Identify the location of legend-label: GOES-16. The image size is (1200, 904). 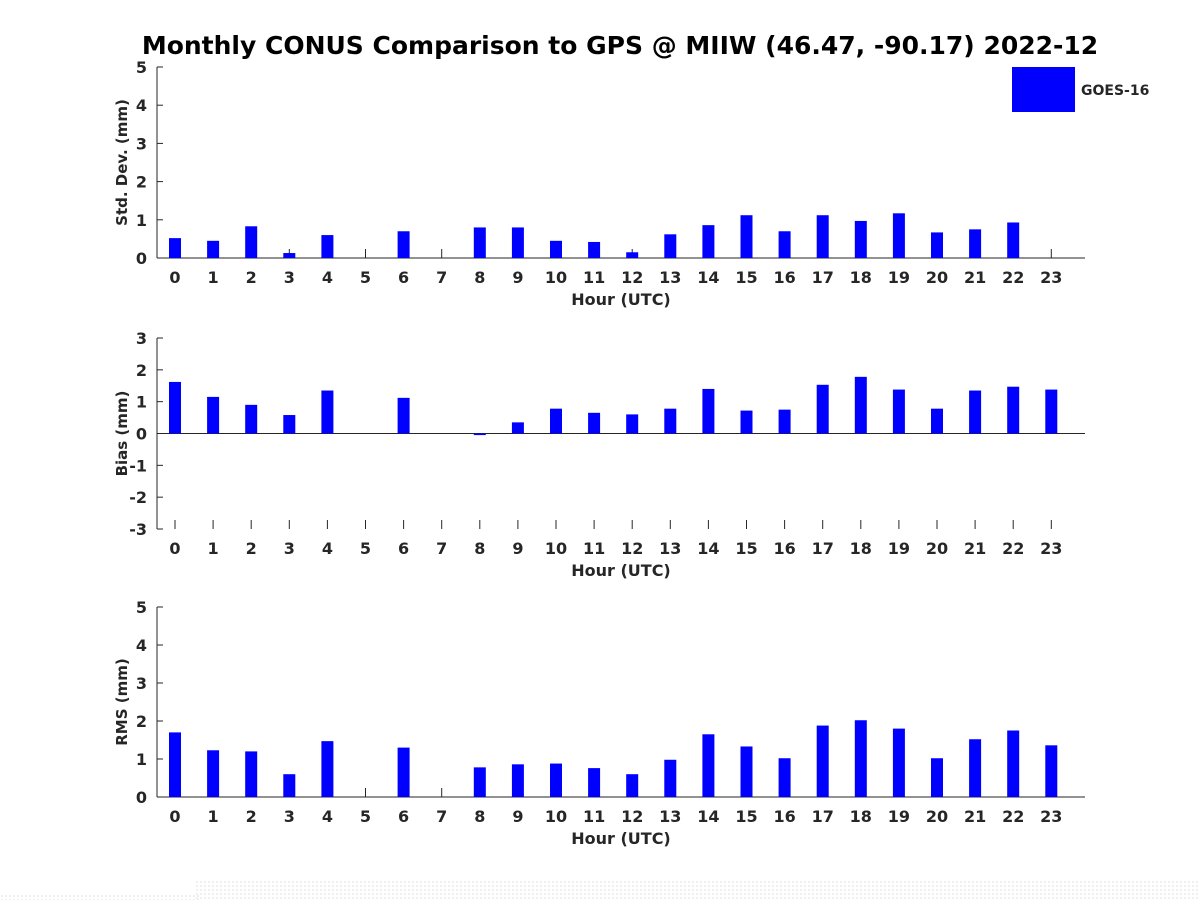
(1115, 91).